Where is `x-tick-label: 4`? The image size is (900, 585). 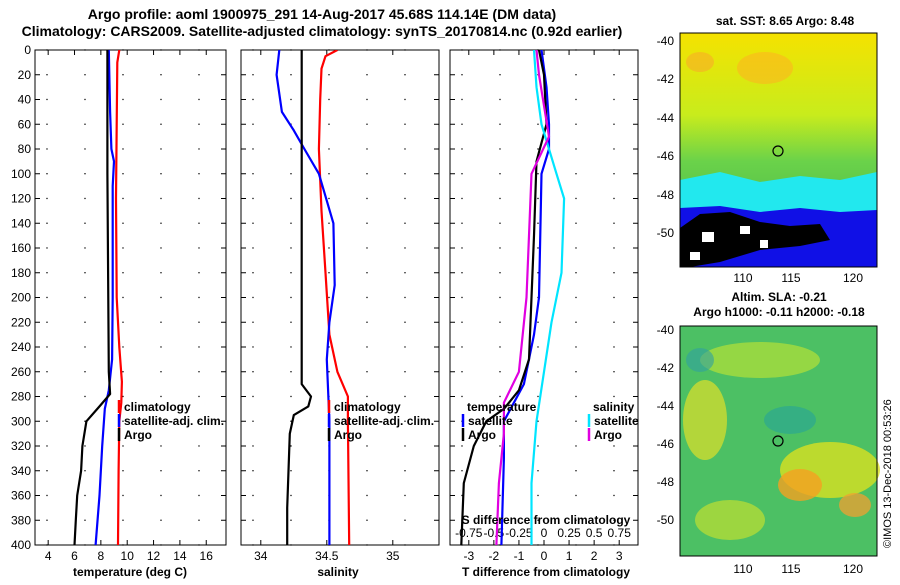 x-tick-label: 4 is located at coordinates (48, 556).